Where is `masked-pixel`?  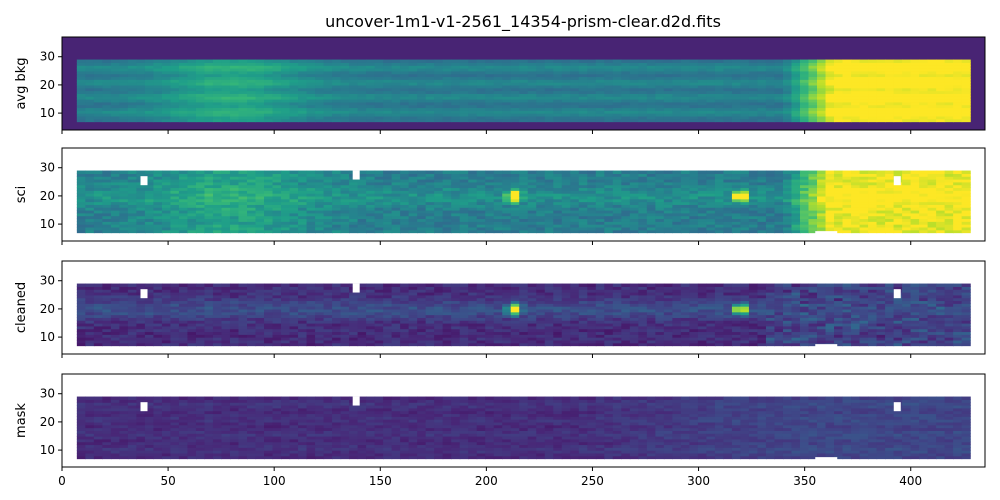 masked-pixel is located at coordinates (144, 181).